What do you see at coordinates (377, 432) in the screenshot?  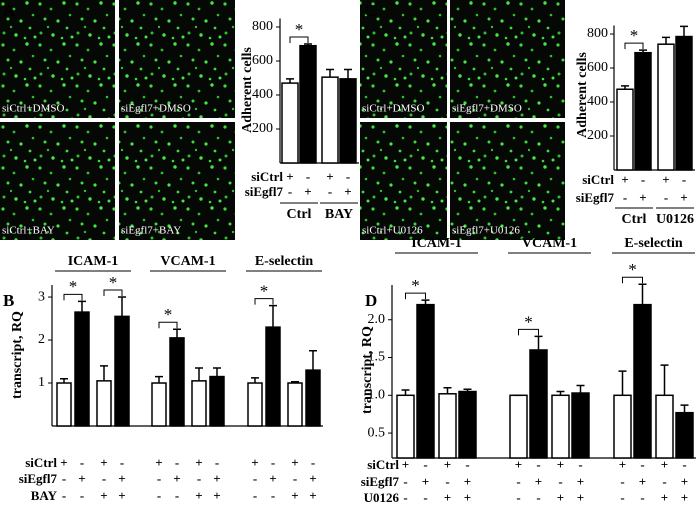 I see `y-tick-label: 0.5` at bounding box center [377, 432].